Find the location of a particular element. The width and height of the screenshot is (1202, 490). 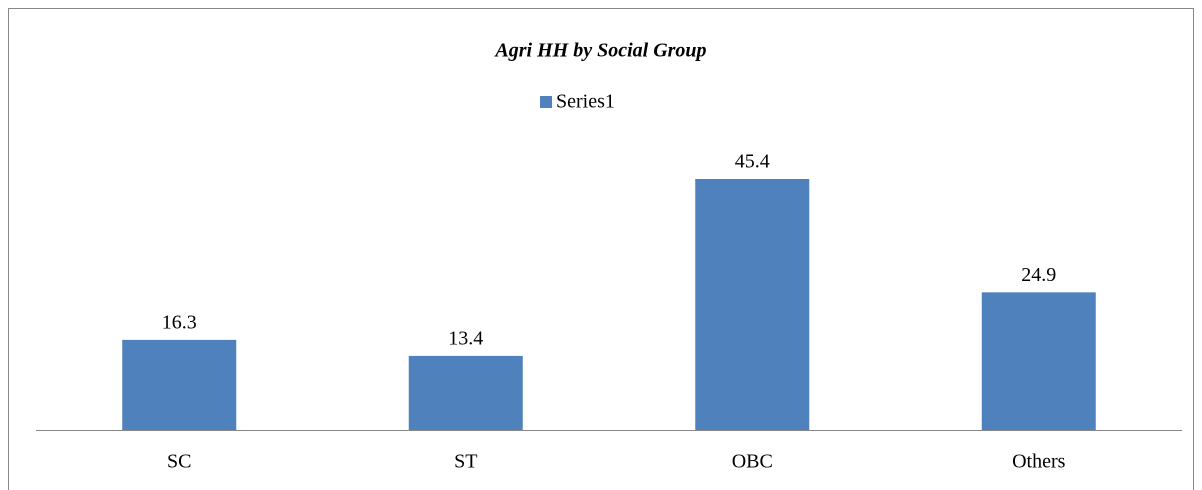

legend-label: Series1 is located at coordinates (585, 102).